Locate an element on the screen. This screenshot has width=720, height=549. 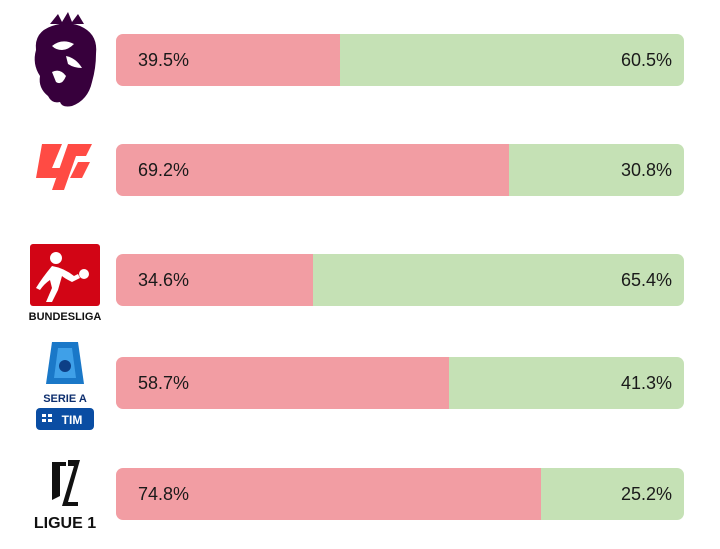
data-label-a: 69.2% is located at coordinates (164, 170).